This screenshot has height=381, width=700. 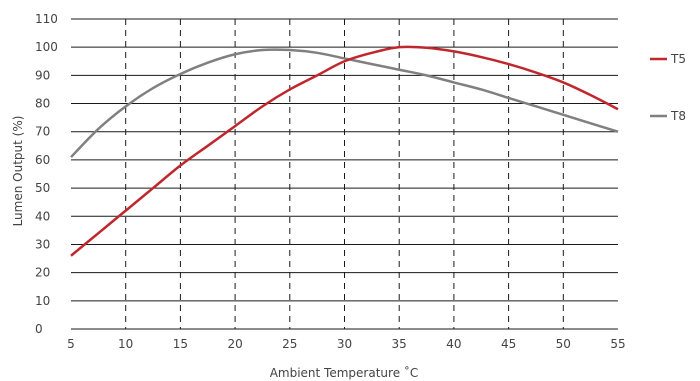 I want to click on x-tick-label: 35, so click(x=399, y=344).